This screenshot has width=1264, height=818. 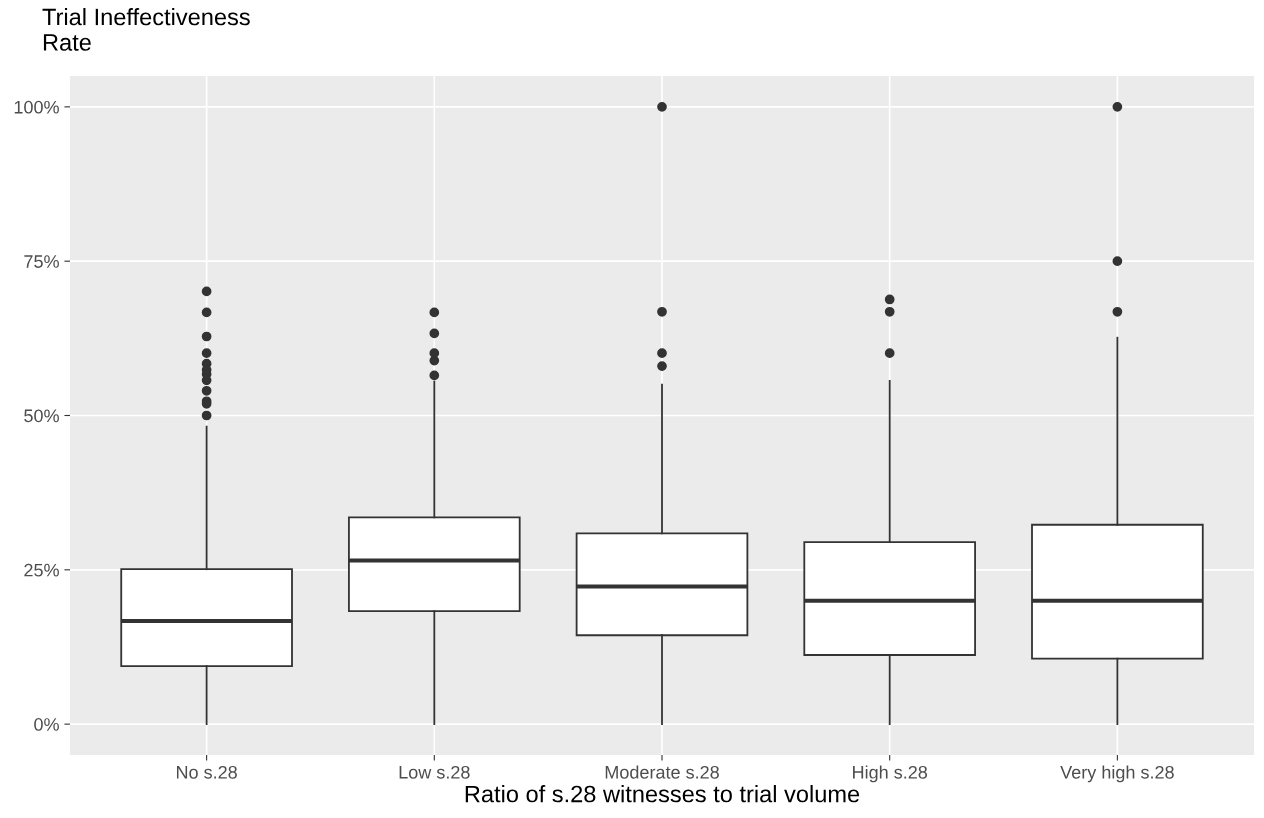 I want to click on x-tick-label: Very high s.28, so click(x=1117, y=774).